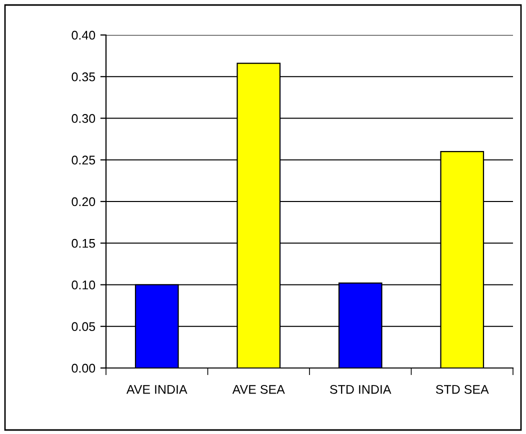 The image size is (526, 434). What do you see at coordinates (84, 201) in the screenshot?
I see `y-tick-label: 0.20` at bounding box center [84, 201].